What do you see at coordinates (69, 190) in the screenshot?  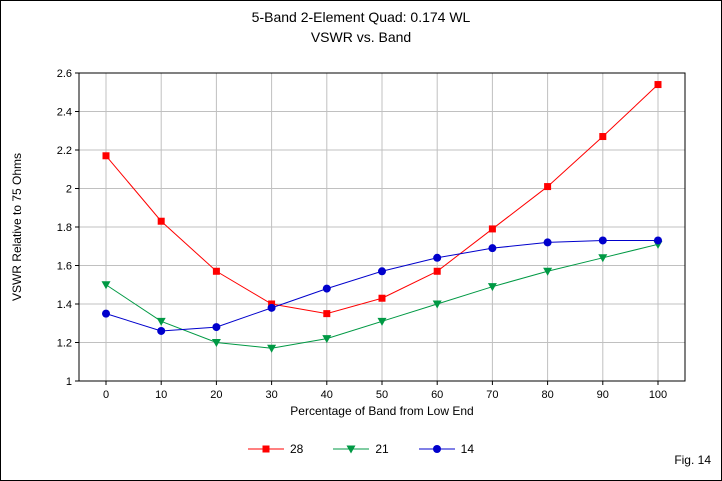 I see `svg-text: 2` at bounding box center [69, 190].